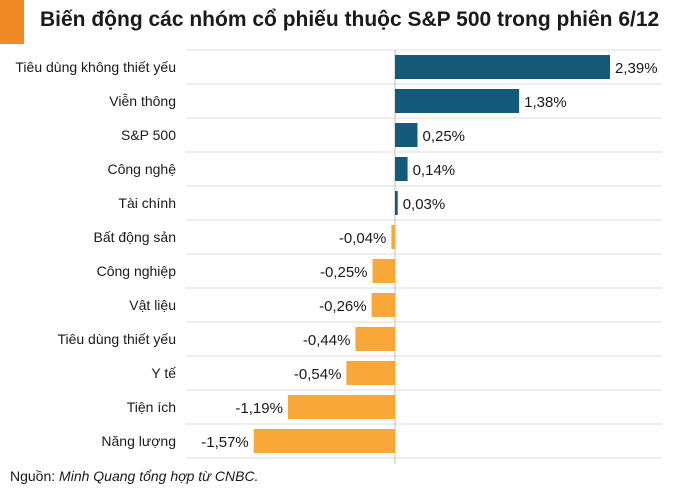  What do you see at coordinates (259, 408) in the screenshot?
I see `data-label: -1,19%` at bounding box center [259, 408].